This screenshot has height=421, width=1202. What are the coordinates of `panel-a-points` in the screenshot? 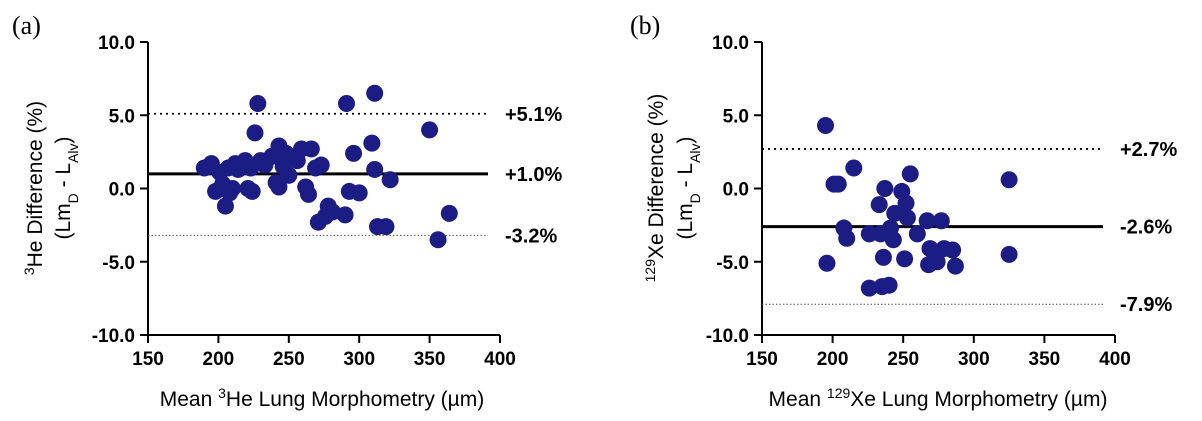 It's located at (326, 166).